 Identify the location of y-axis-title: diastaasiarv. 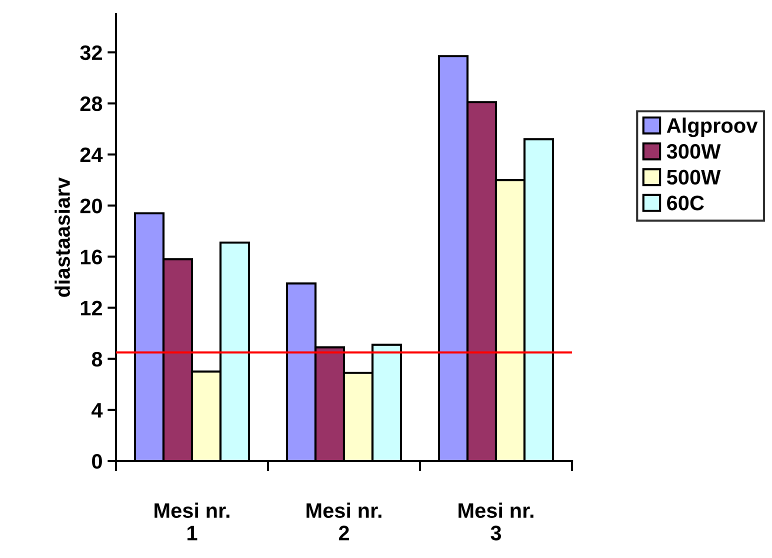
(62, 237).